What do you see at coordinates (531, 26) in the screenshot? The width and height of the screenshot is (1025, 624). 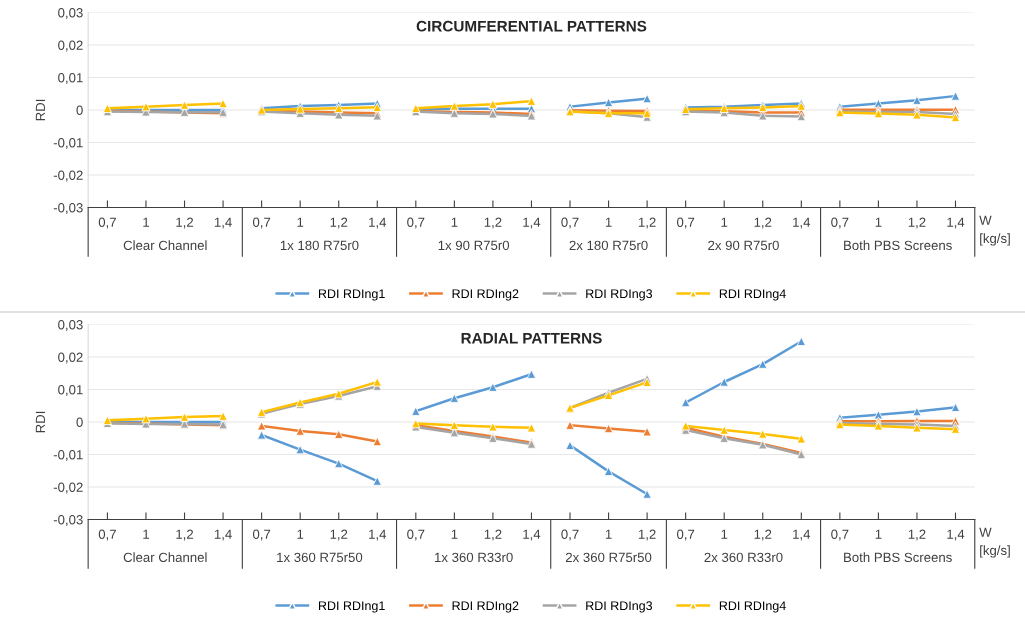 I see `chart-title: CIRCUMFERENTIAL PATTERNS` at bounding box center [531, 26].